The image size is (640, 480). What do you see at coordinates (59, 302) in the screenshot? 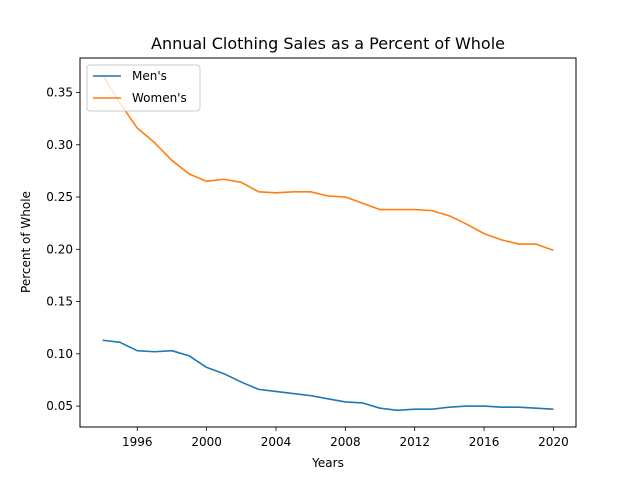
I see `y-tick-label: 0.15` at bounding box center [59, 302].